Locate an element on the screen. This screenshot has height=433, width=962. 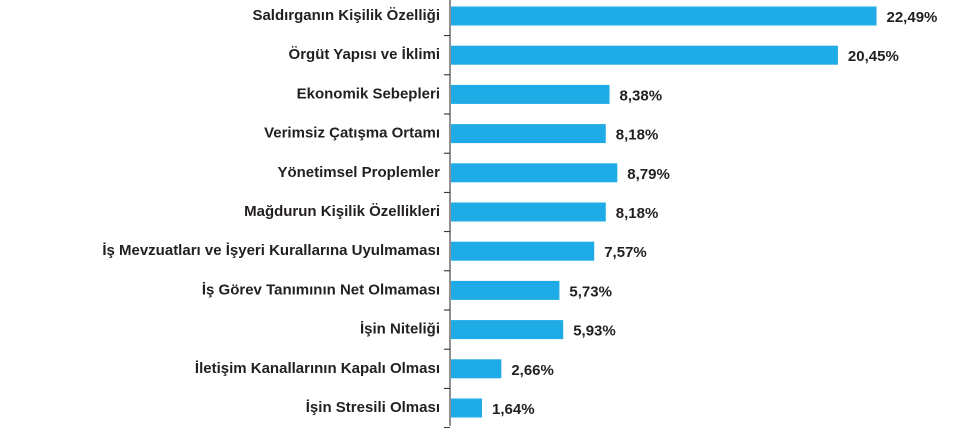
value-label: 8,38% is located at coordinates (641, 95).